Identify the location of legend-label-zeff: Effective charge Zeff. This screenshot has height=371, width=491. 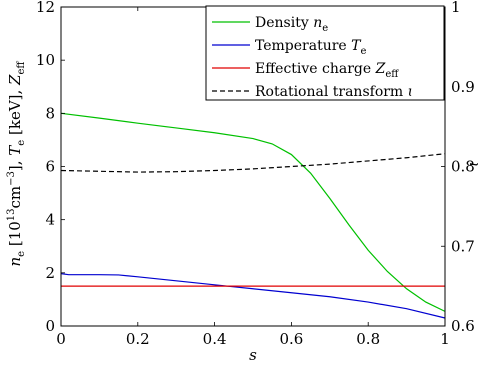
(327, 70).